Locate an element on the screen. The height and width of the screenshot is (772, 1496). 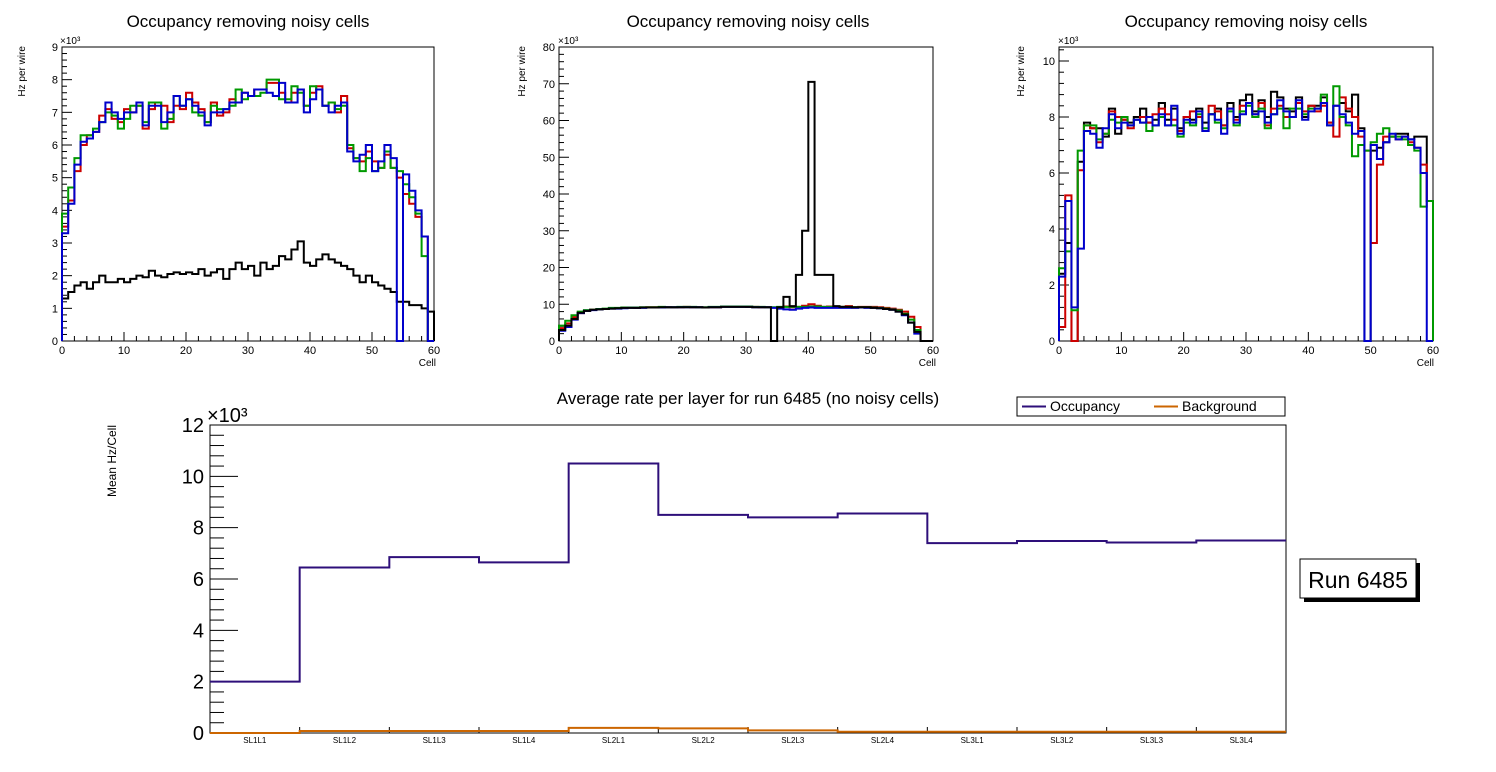
legend-box is located at coordinates (1151, 406).